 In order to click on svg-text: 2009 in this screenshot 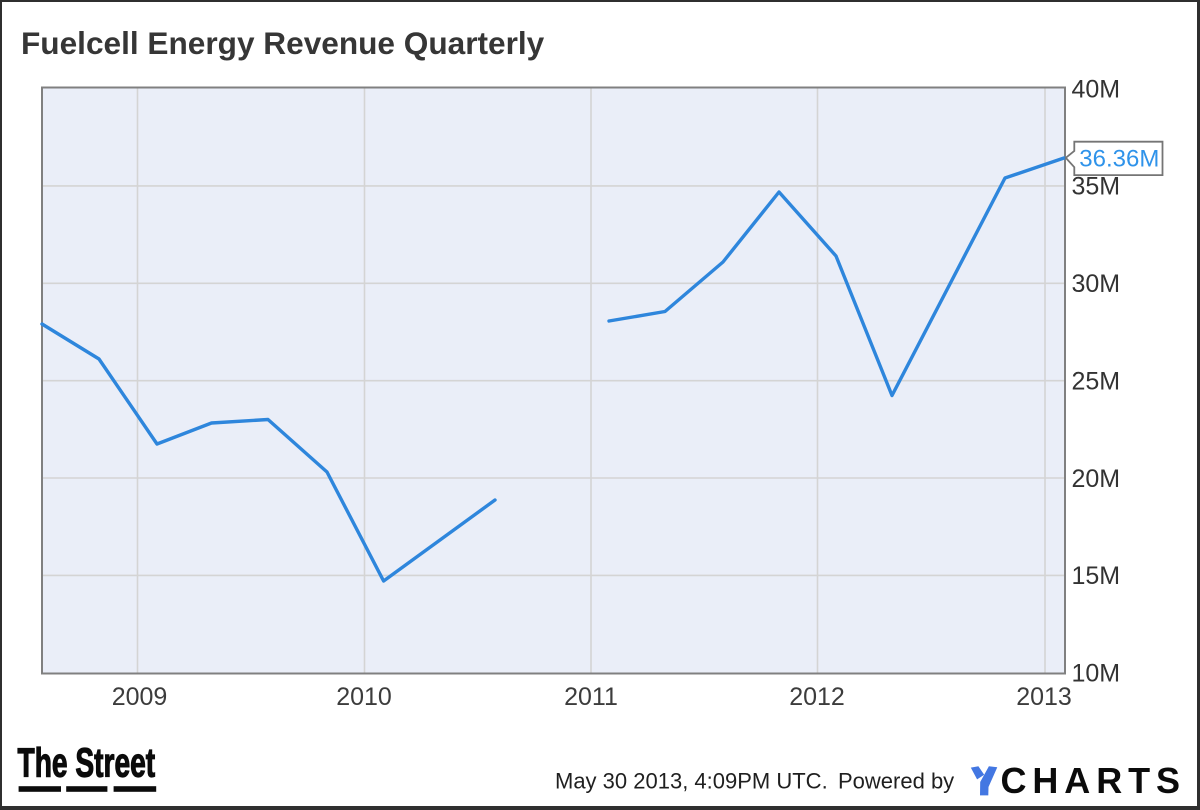, I will do `click(140, 697)`.